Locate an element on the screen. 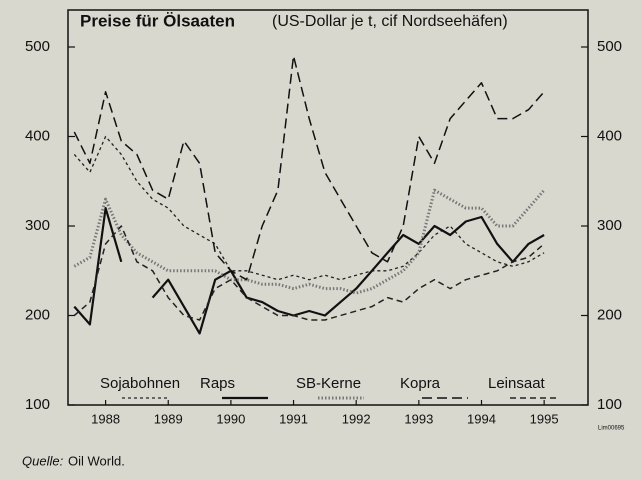  legend-label: Kopra is located at coordinates (420, 383).